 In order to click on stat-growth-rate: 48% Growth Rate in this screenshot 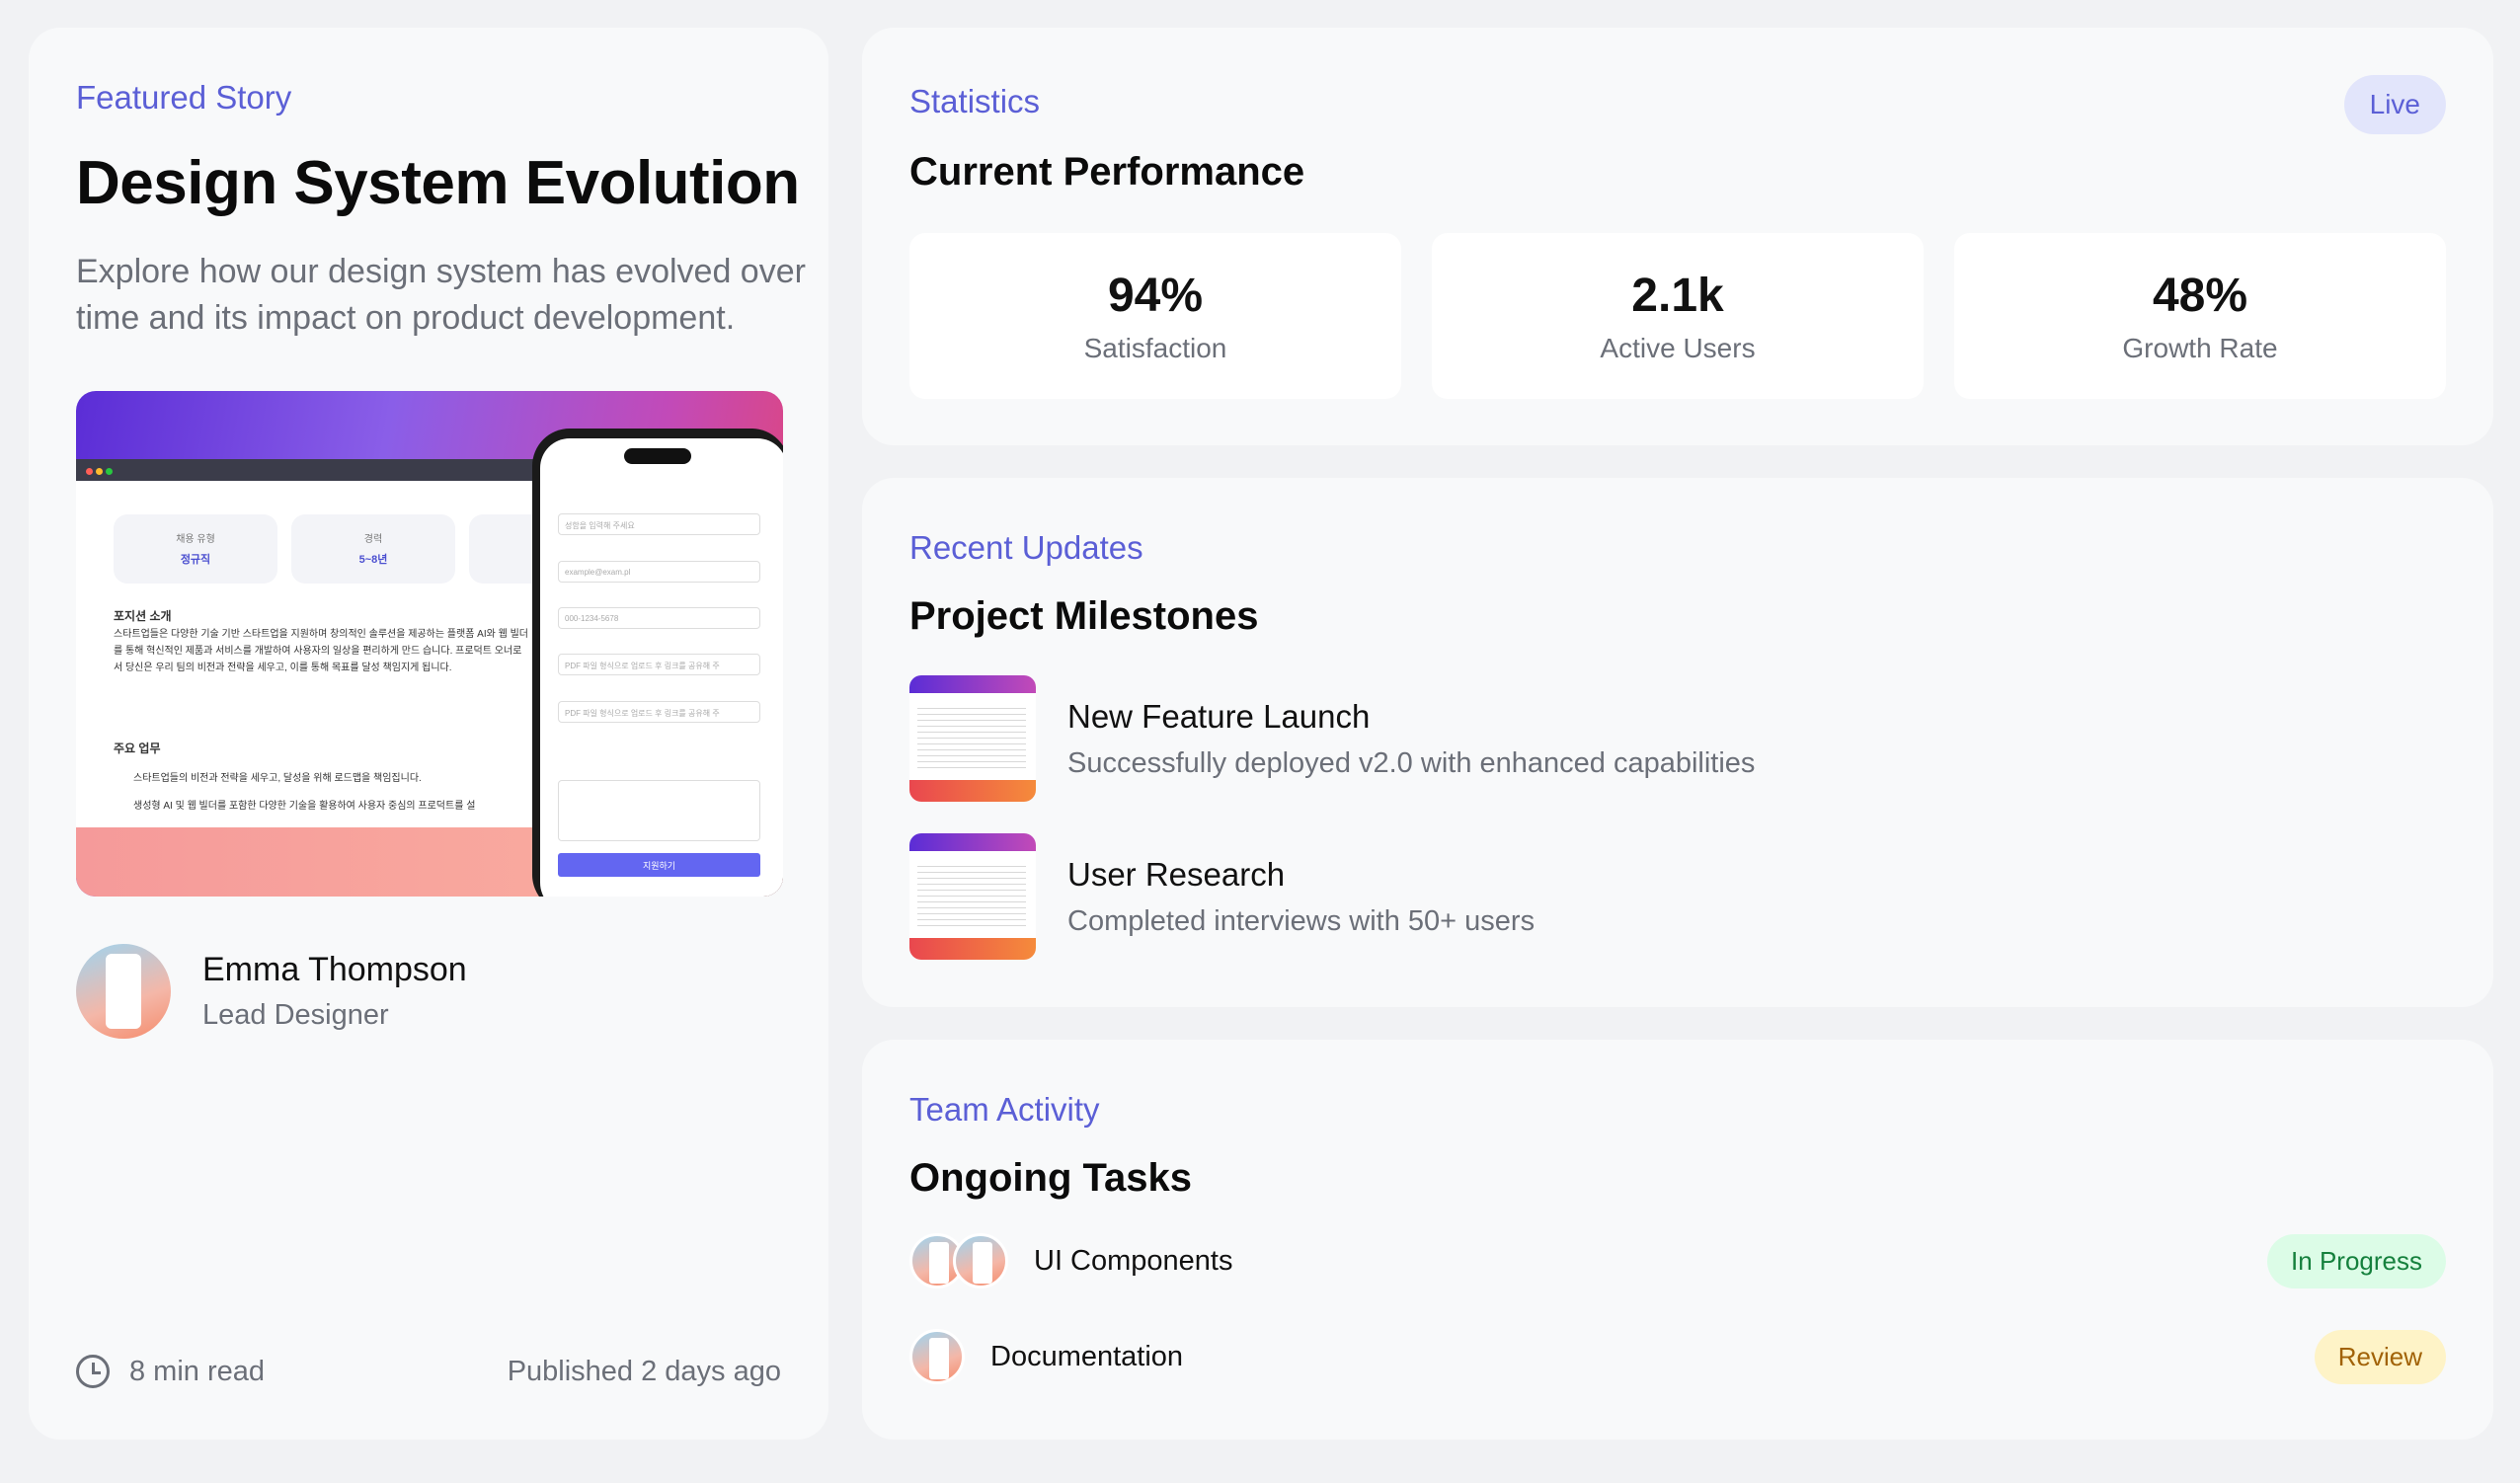, I will do `click(2200, 316)`.